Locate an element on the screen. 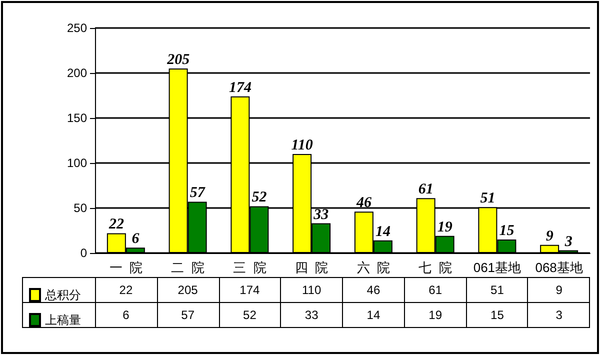  annotation: 9 is located at coordinates (550, 236).